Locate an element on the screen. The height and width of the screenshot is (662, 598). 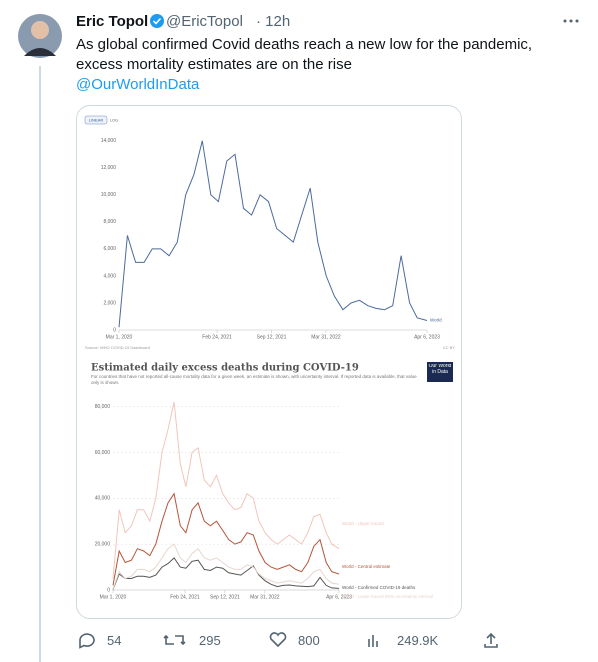
y-tick-label: 20,000 is located at coordinates (103, 544).